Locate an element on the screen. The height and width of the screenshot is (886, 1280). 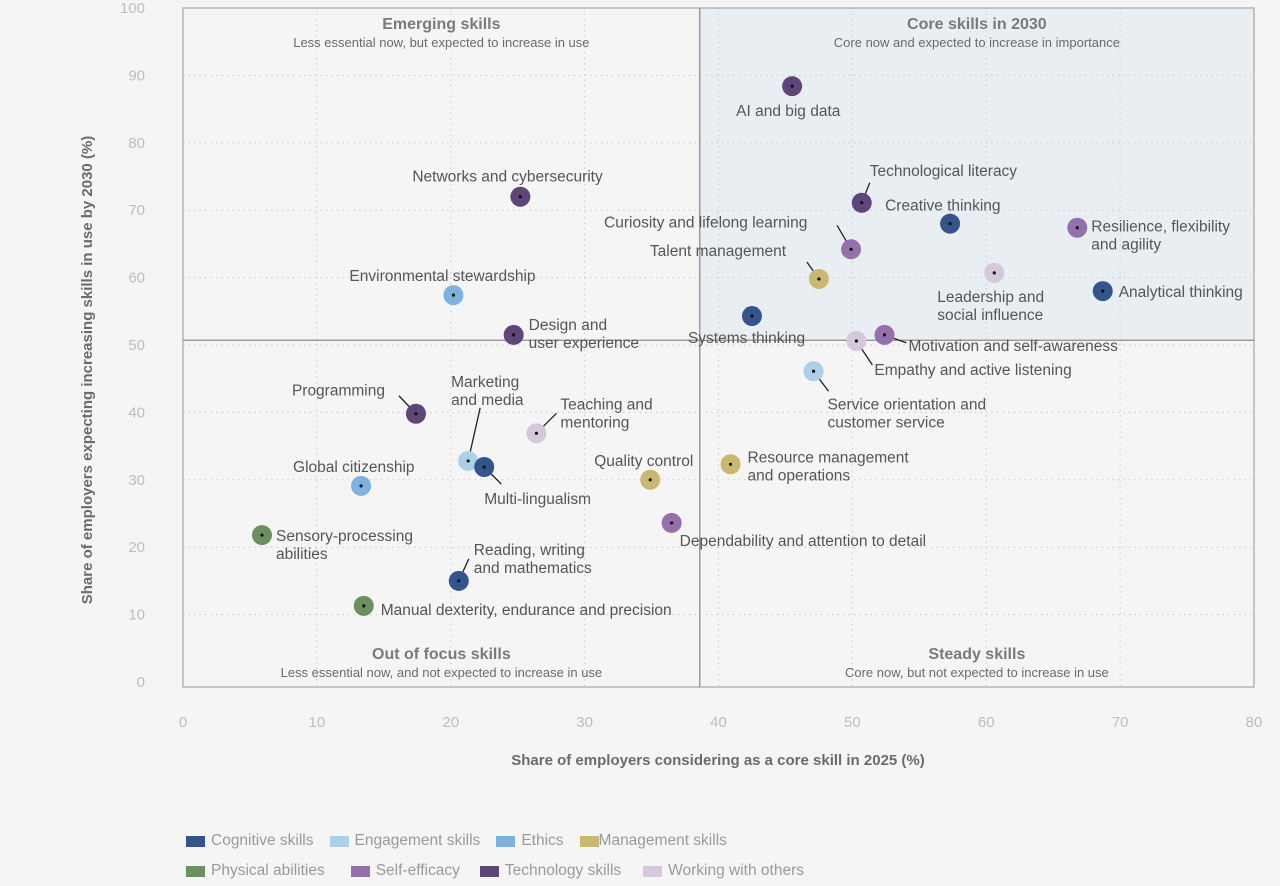
x-tick-label: 0 is located at coordinates (183, 722).